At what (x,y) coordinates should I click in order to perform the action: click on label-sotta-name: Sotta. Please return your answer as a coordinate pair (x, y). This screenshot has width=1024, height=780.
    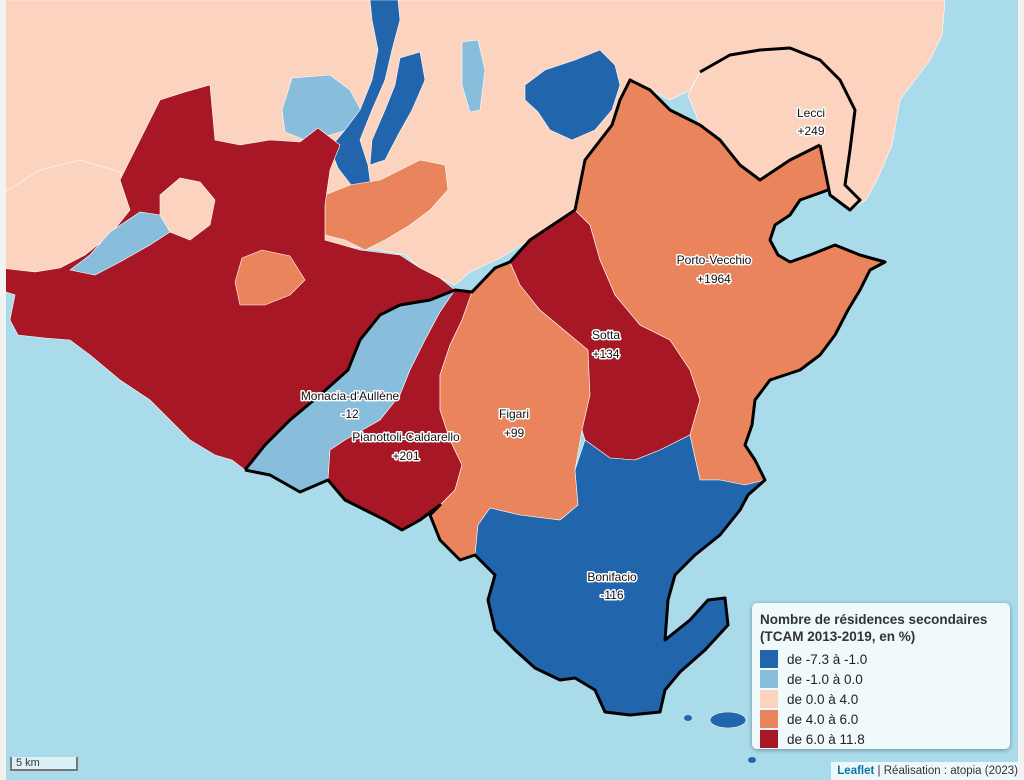
    Looking at the image, I should click on (606, 335).